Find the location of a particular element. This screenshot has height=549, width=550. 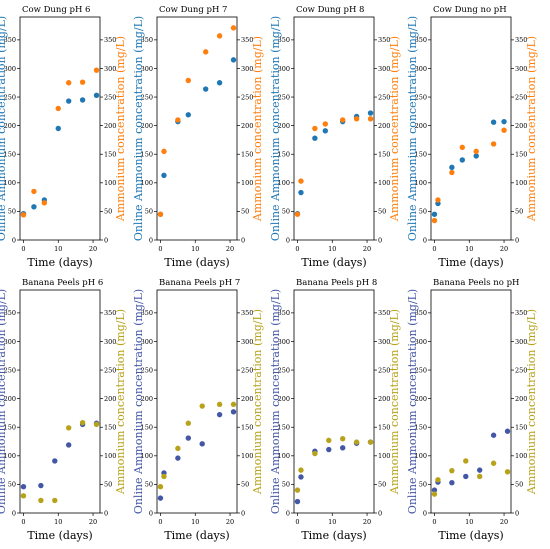

subplot-title: Cow Dung pH 6 is located at coordinates (56, 10).